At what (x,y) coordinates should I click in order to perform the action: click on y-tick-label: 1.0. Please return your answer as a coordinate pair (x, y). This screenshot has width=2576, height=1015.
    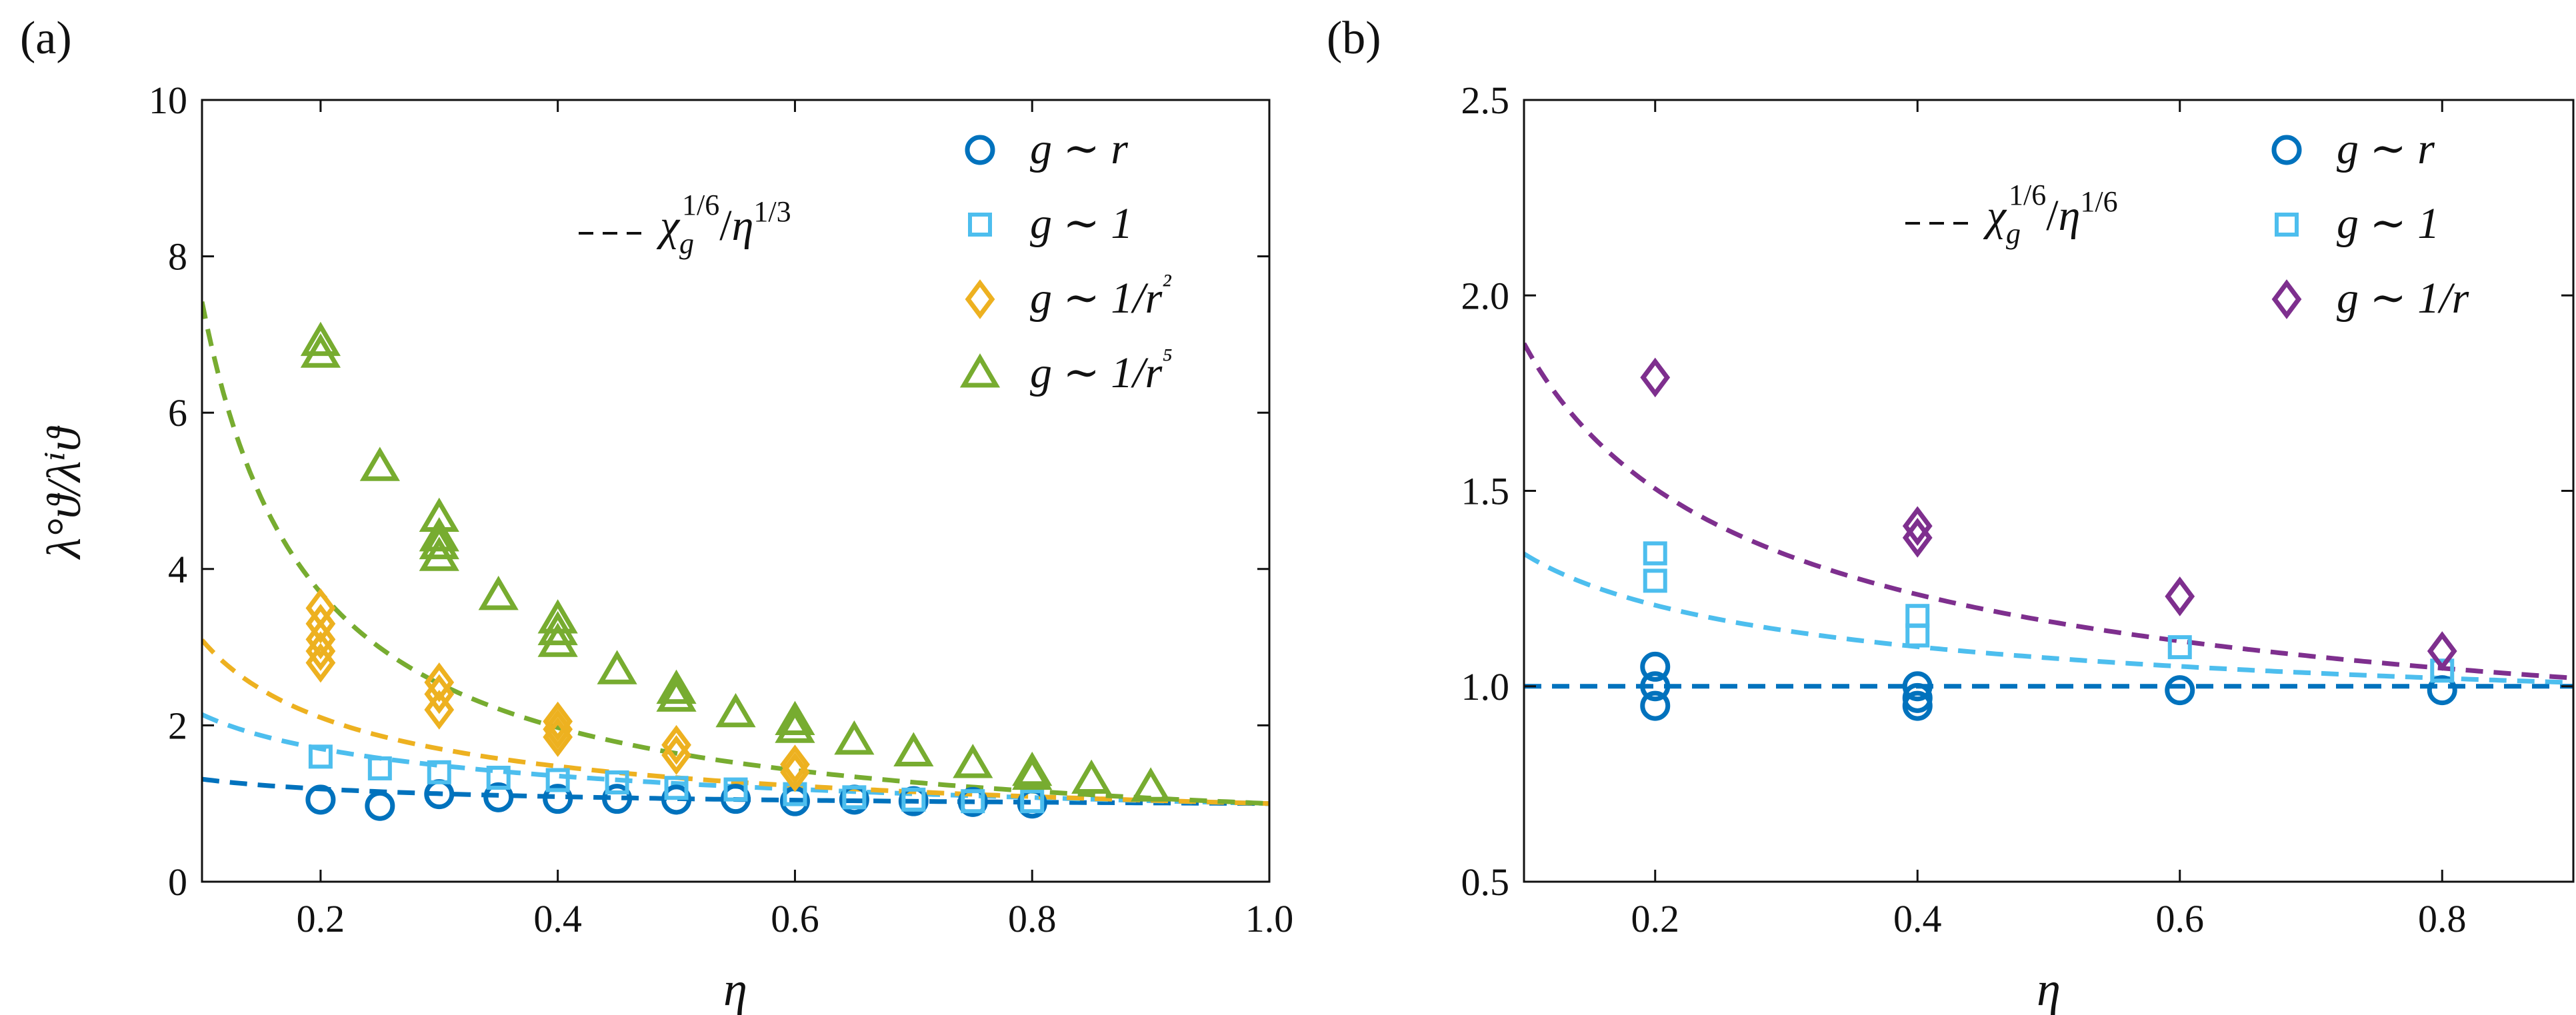
    Looking at the image, I should click on (1485, 686).